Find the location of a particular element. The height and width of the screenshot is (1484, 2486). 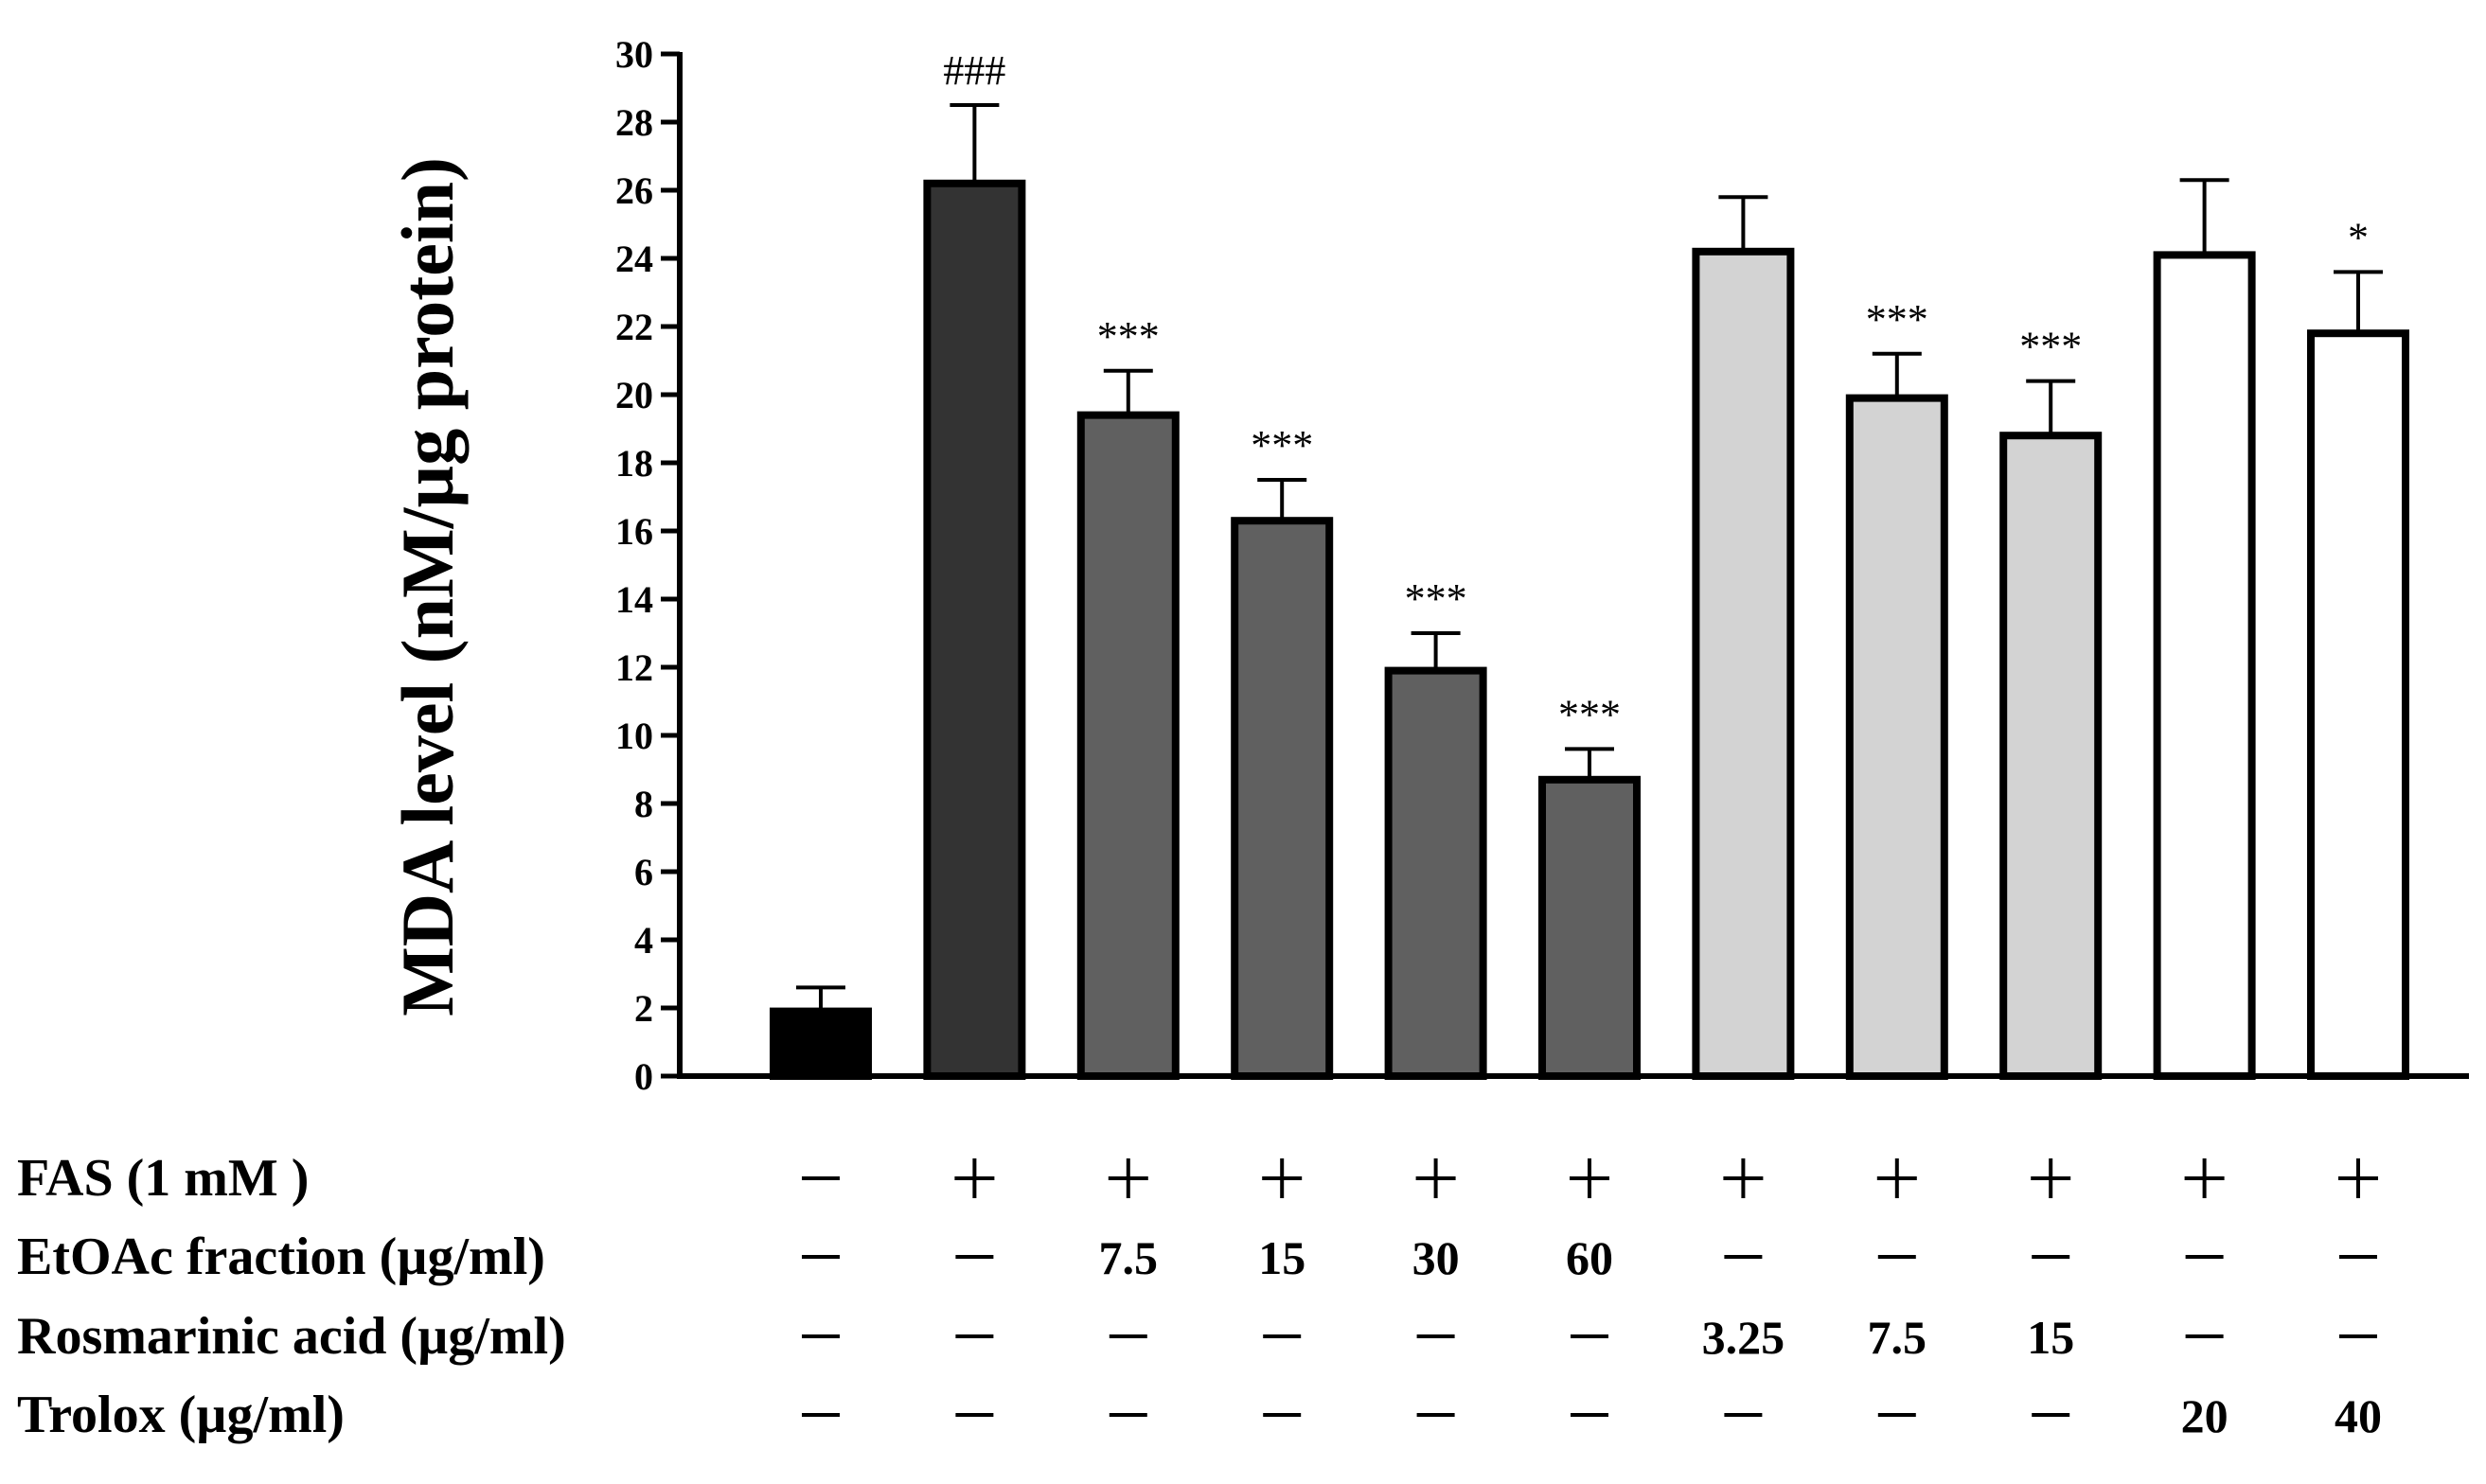

table-cell-value: 60 is located at coordinates (1590, 1257).